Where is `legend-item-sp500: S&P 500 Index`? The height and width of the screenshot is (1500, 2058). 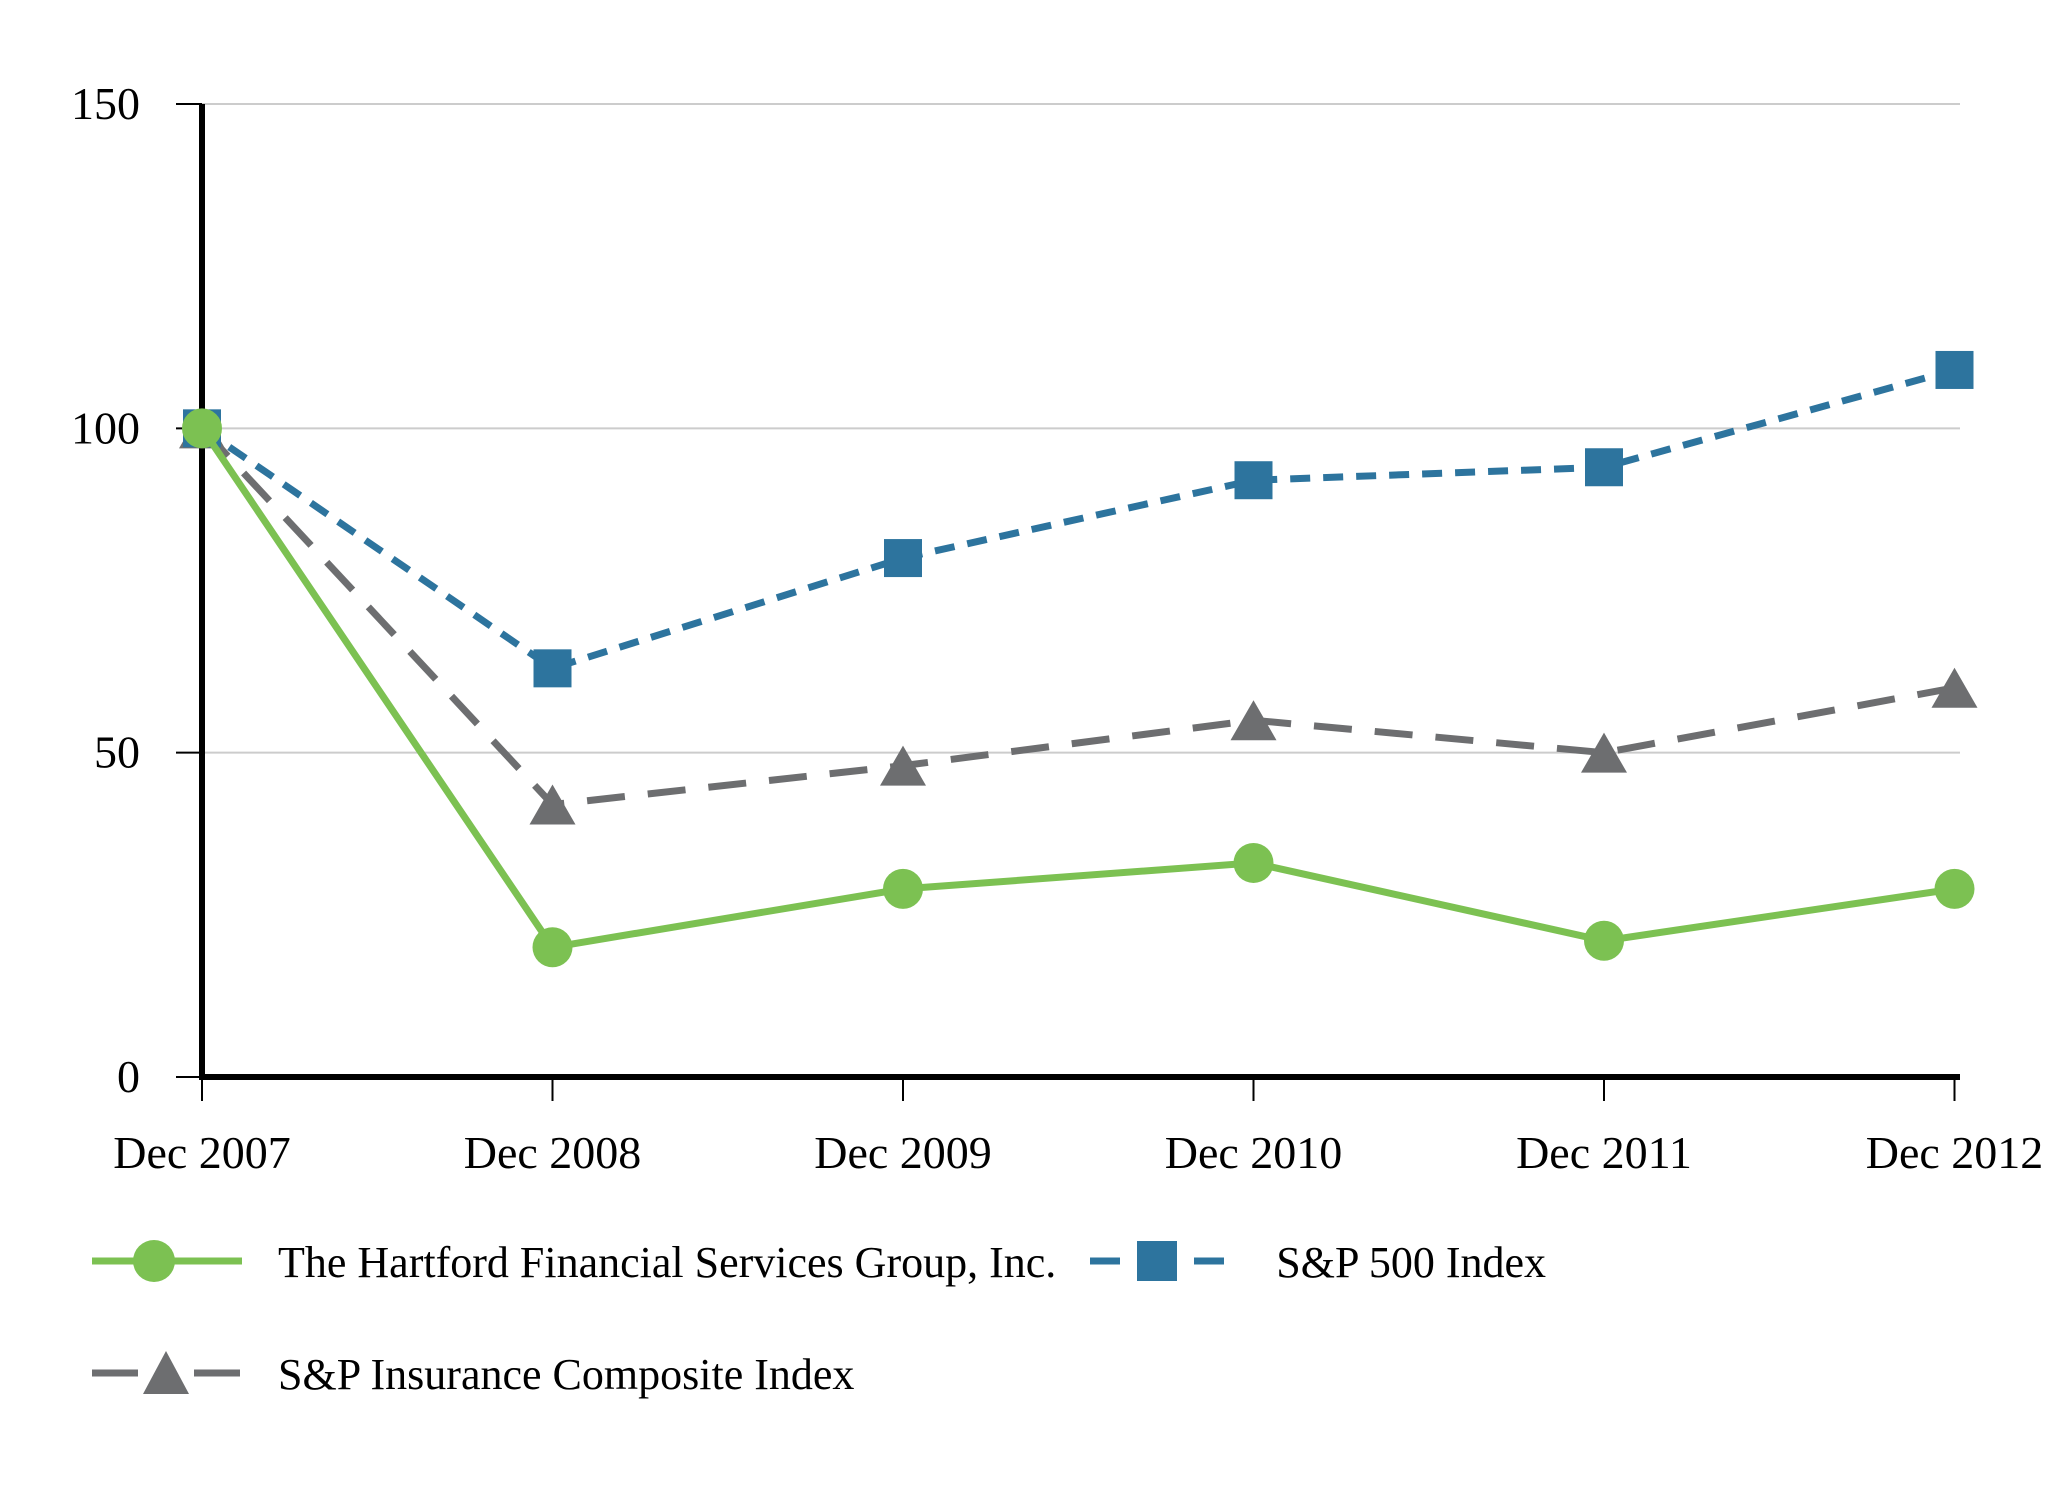 legend-item-sp500: S&P 500 Index is located at coordinates (1316, 1263).